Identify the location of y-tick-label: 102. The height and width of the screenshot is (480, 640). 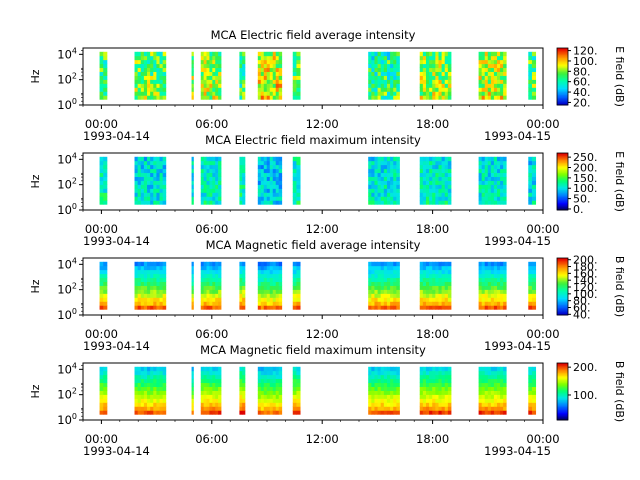
(67, 394).